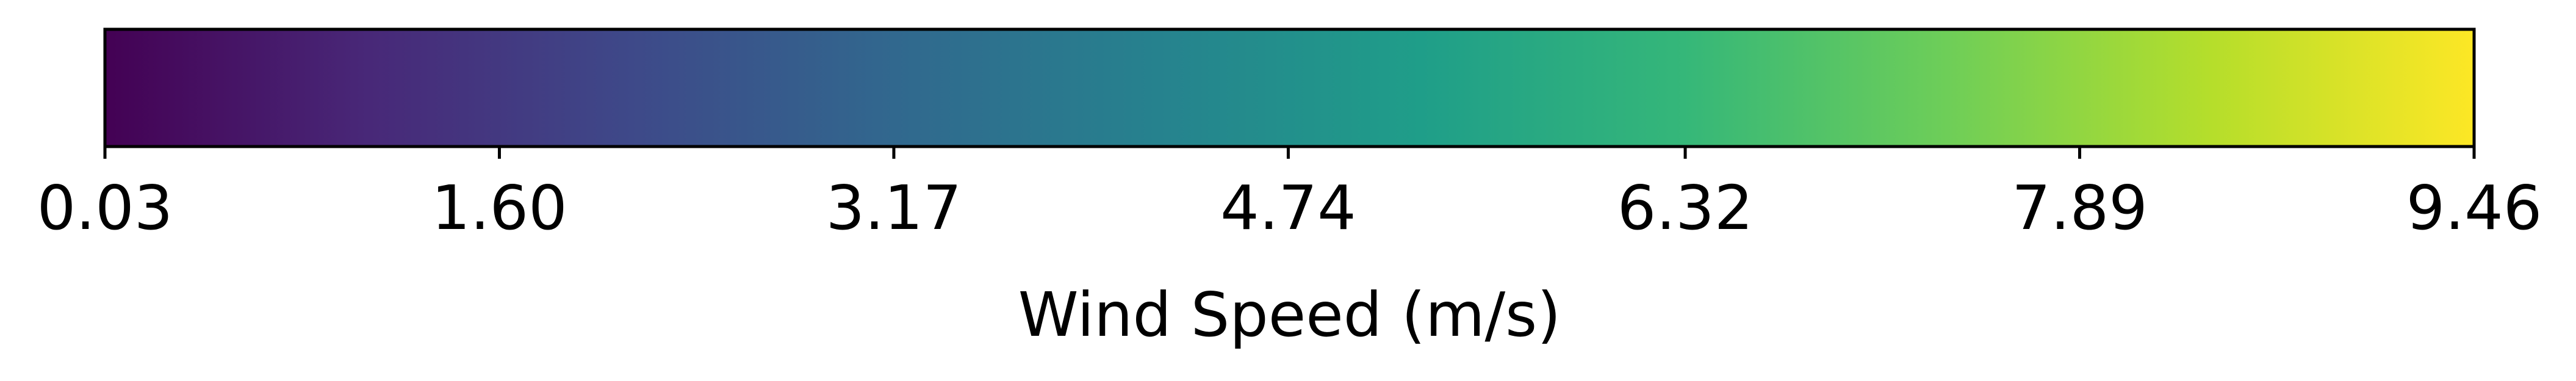 The image size is (2576, 381). I want to click on tick-label: 4.74, so click(1288, 208).